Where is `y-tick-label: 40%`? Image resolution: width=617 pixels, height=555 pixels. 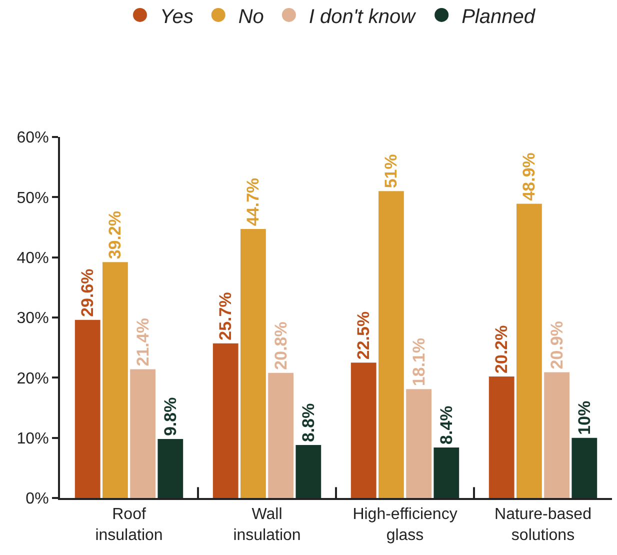
y-tick-label: 40% is located at coordinates (32, 258).